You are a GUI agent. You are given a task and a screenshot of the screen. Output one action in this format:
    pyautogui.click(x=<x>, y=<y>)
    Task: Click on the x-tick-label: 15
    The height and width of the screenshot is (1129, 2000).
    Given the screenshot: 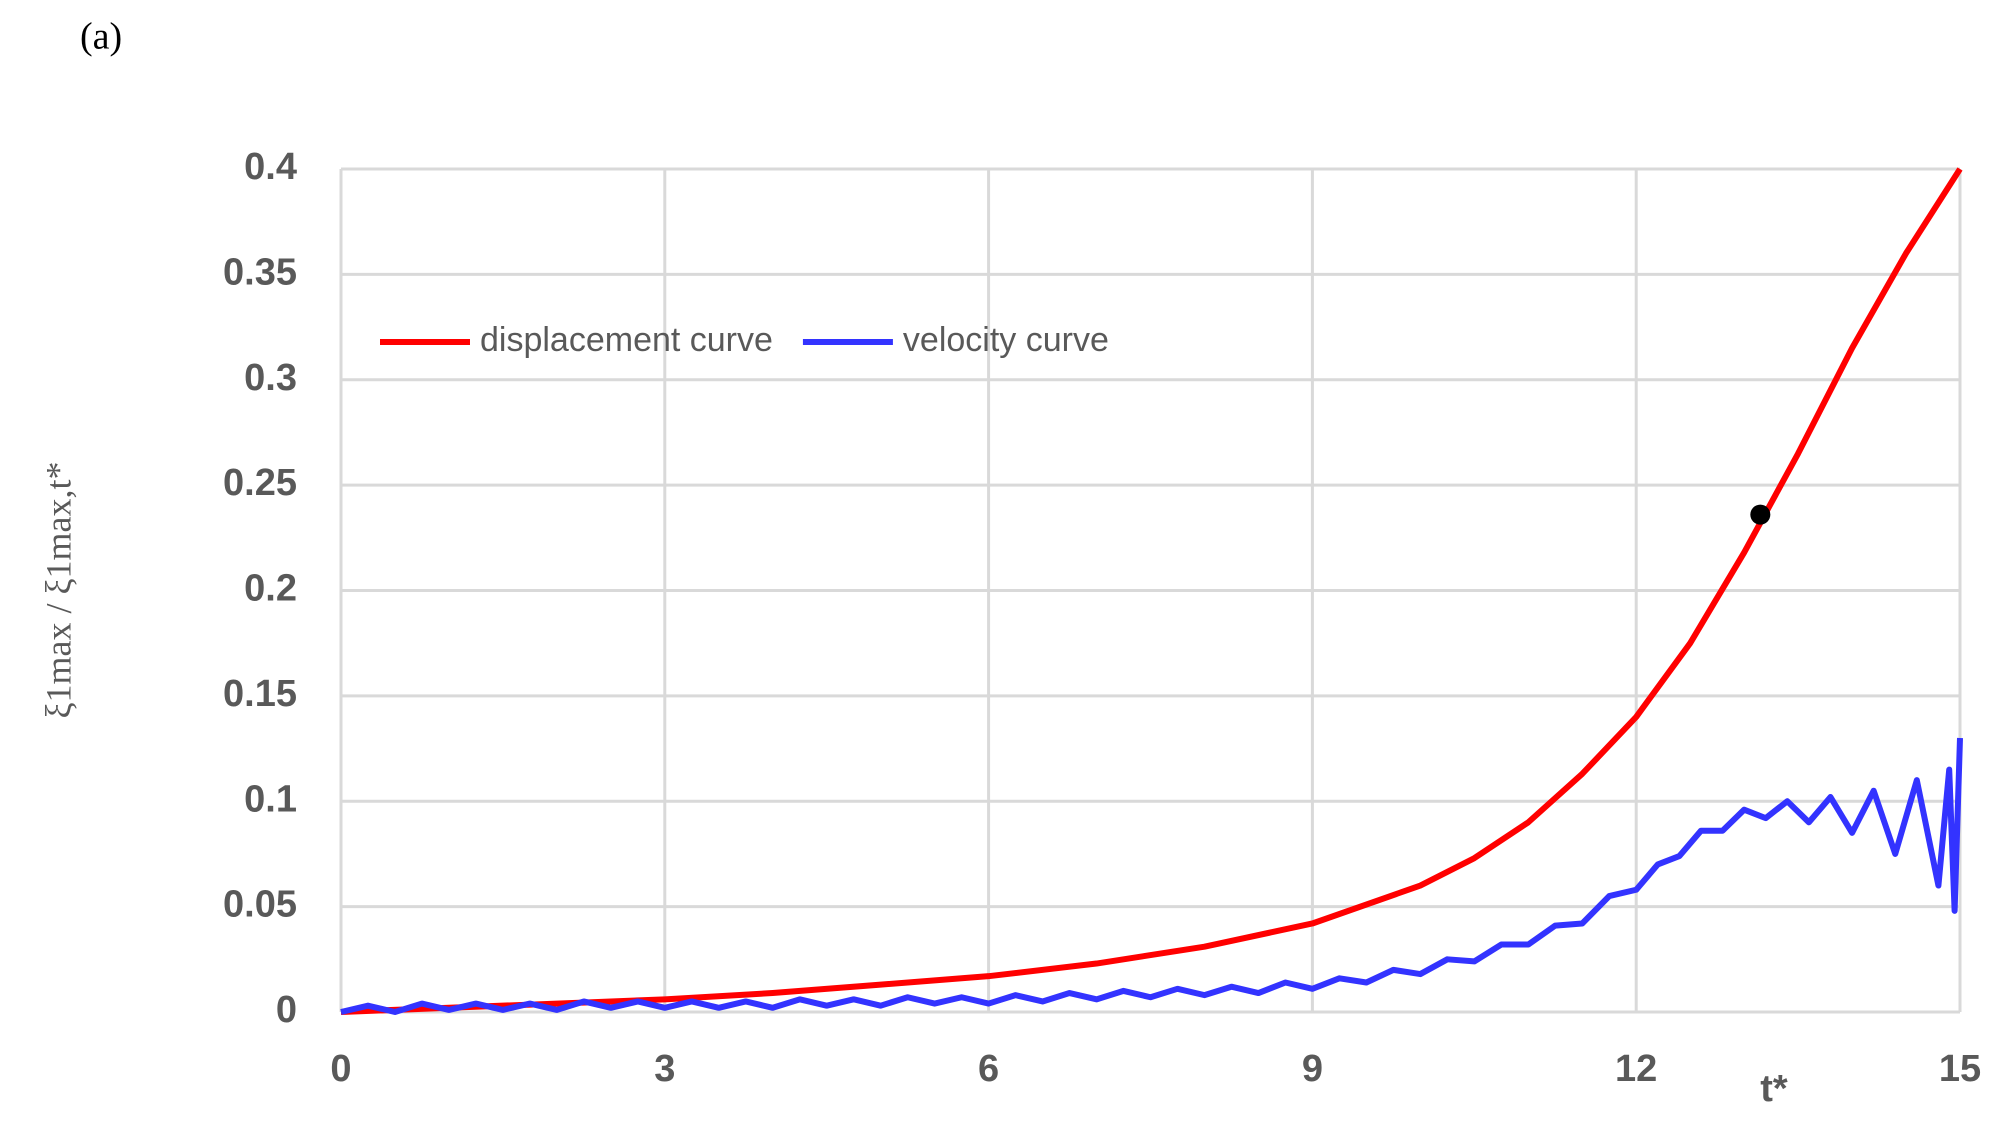 What is the action you would take?
    pyautogui.click(x=1960, y=1069)
    